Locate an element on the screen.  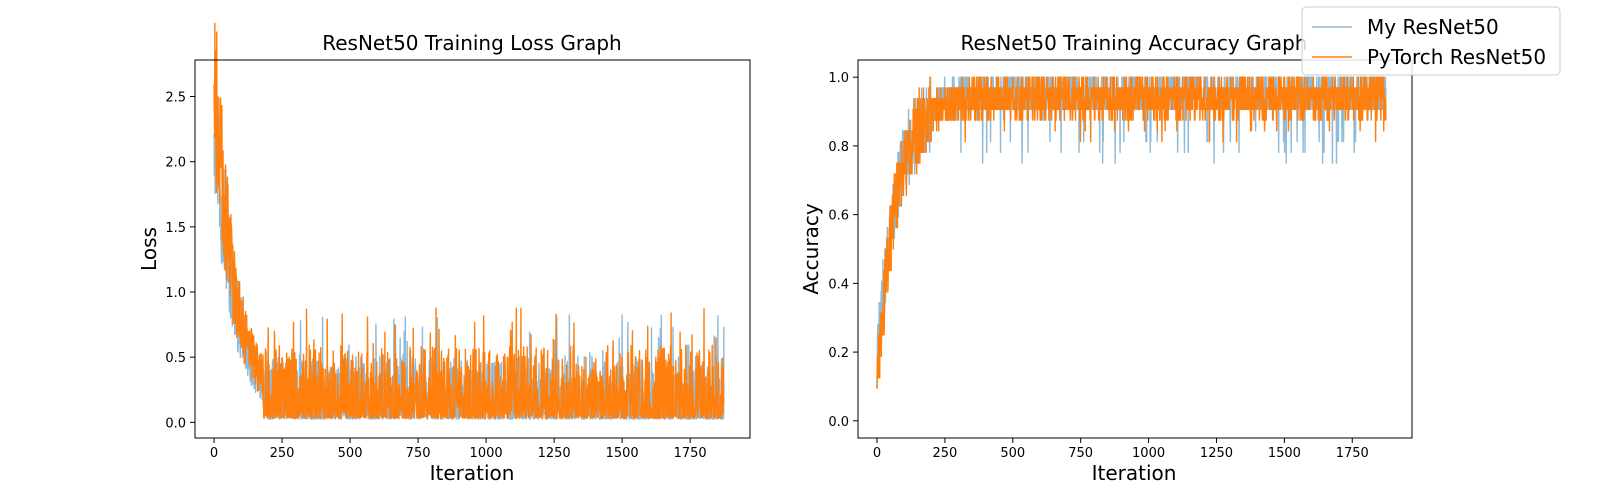
loss-x-tick-label: 750 is located at coordinates (418, 453).